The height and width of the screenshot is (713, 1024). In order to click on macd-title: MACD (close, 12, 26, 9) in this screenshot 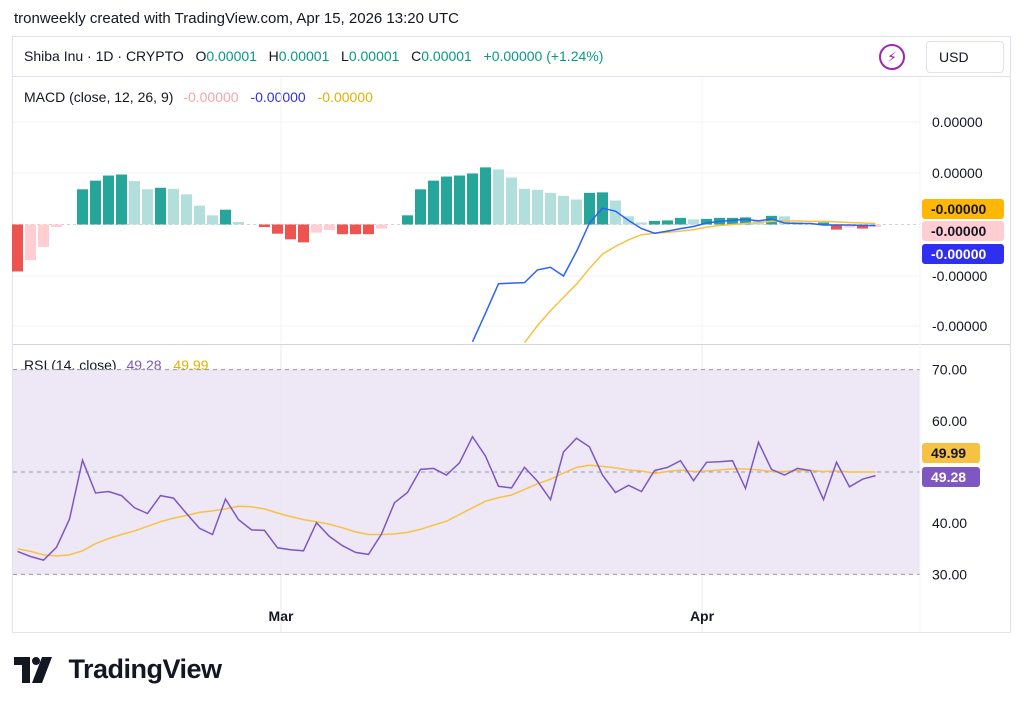, I will do `click(99, 97)`.